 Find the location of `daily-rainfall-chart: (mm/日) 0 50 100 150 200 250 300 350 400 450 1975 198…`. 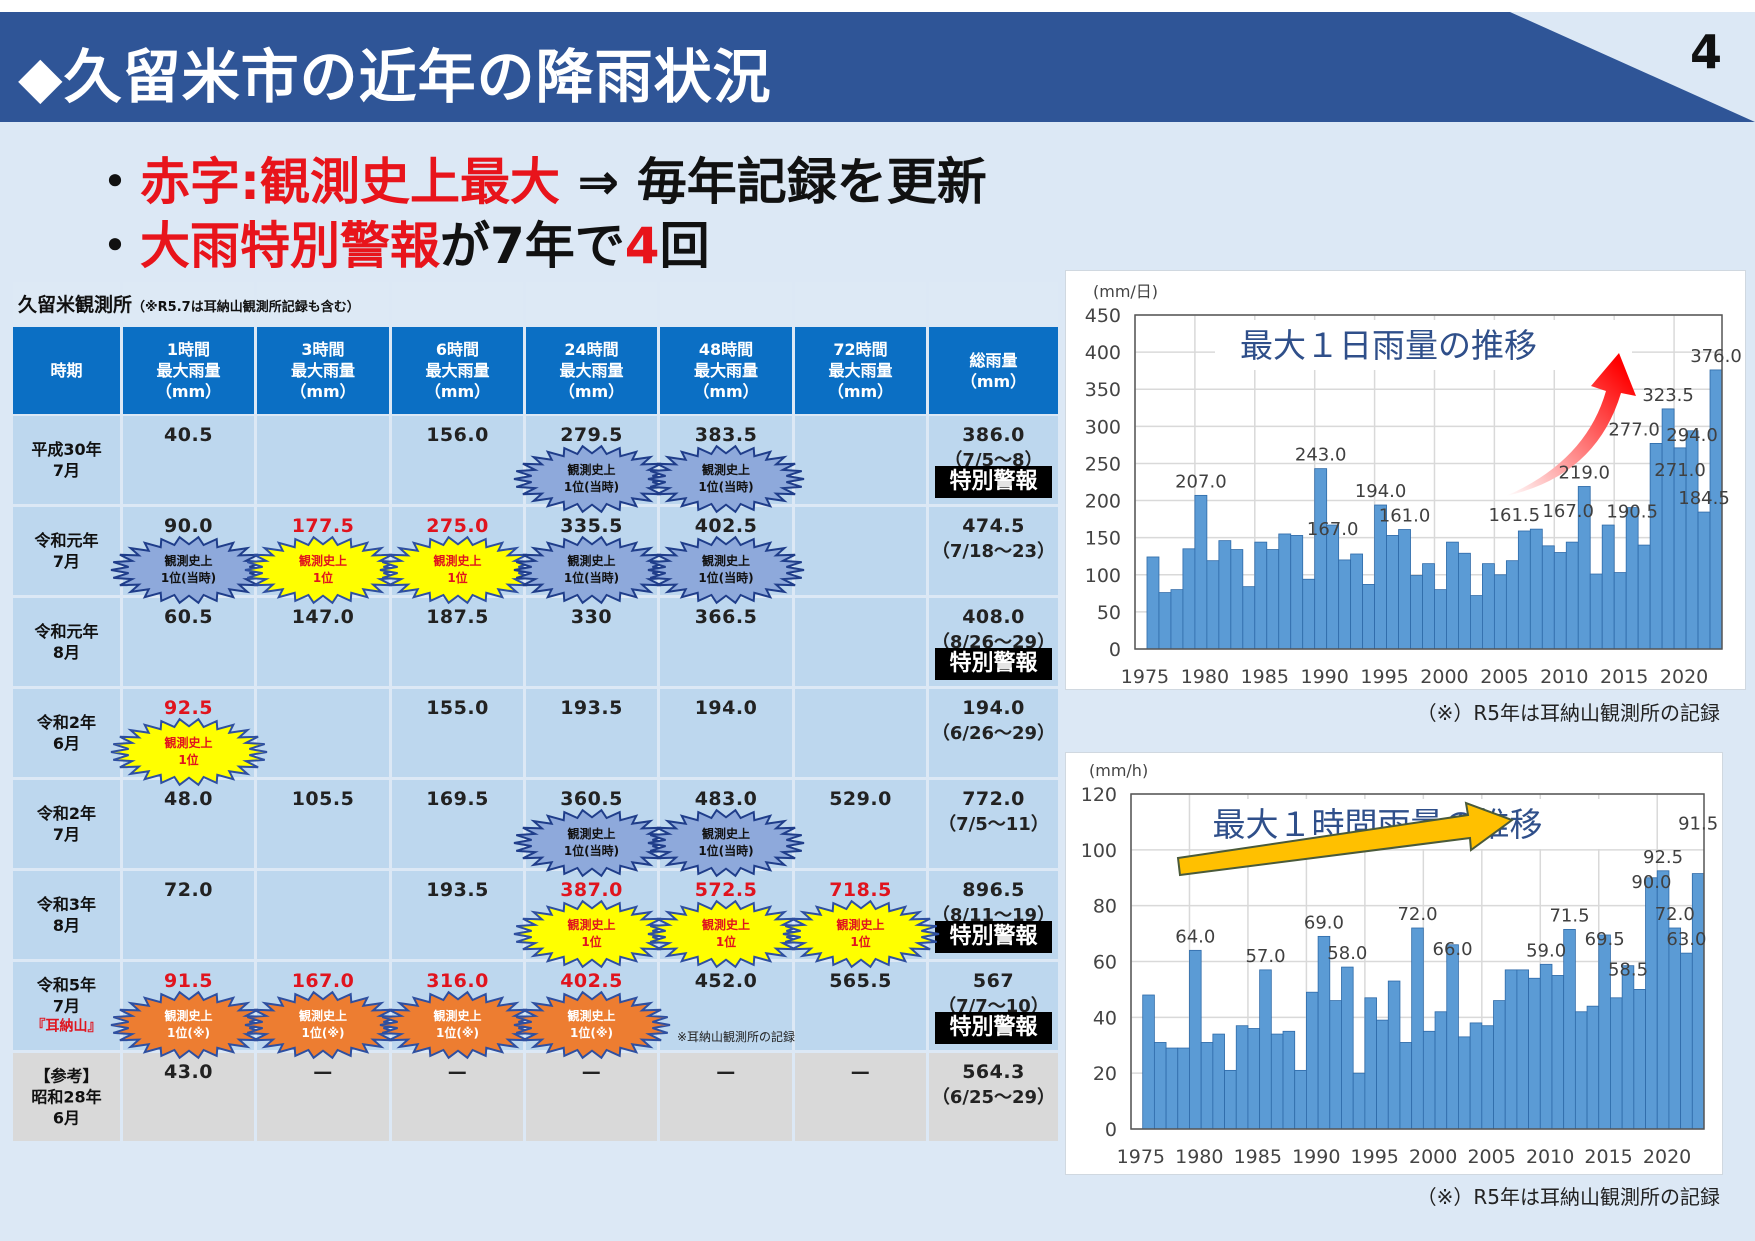

daily-rainfall-chart: (mm/日) 0 50 100 150 200 250 300 350 400 450 1975 198… is located at coordinates (1405, 480).